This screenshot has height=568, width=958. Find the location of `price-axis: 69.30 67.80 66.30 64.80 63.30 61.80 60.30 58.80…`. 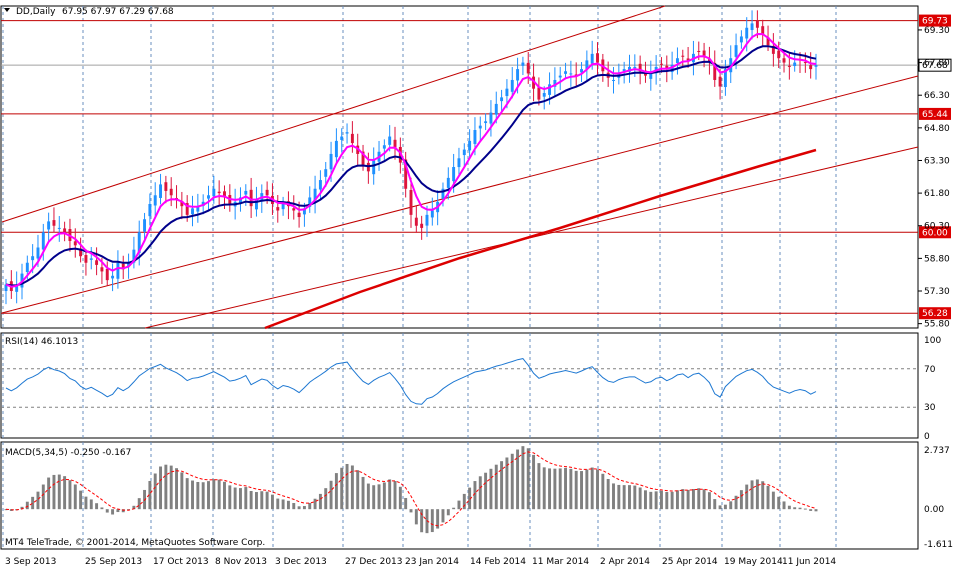

price-axis: 69.30 67.80 66.30 64.80 63.30 61.80 60.30 58.80… is located at coordinates (934, 178).